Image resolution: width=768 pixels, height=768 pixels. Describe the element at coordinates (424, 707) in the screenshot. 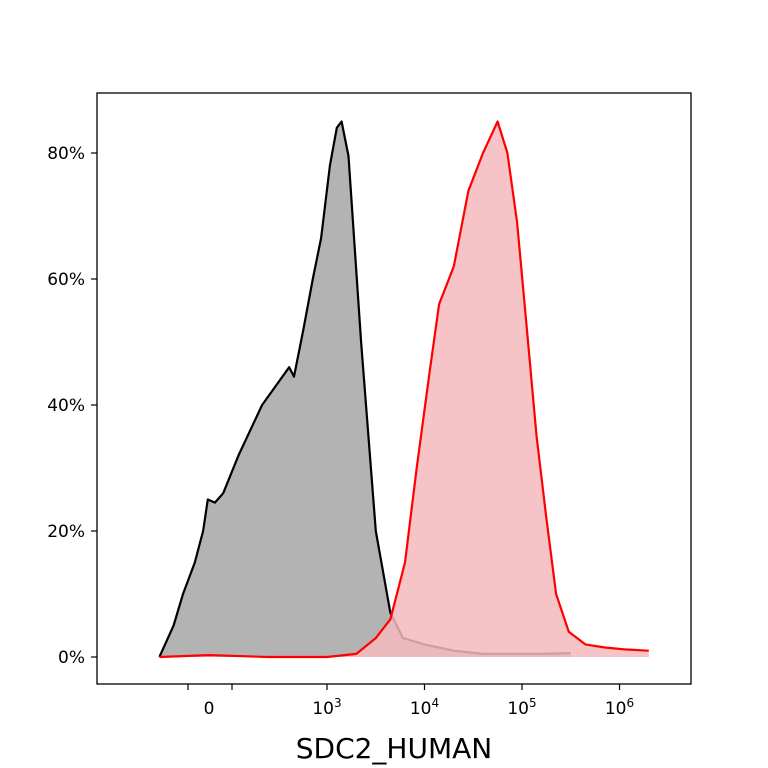

I see `x-tick-label: 10⁴` at that location.